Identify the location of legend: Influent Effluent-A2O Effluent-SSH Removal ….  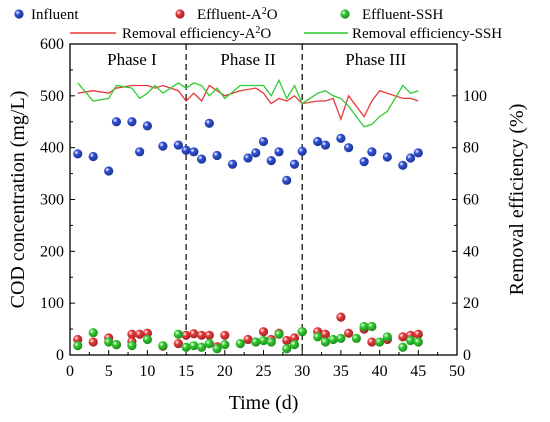
(258, 24).